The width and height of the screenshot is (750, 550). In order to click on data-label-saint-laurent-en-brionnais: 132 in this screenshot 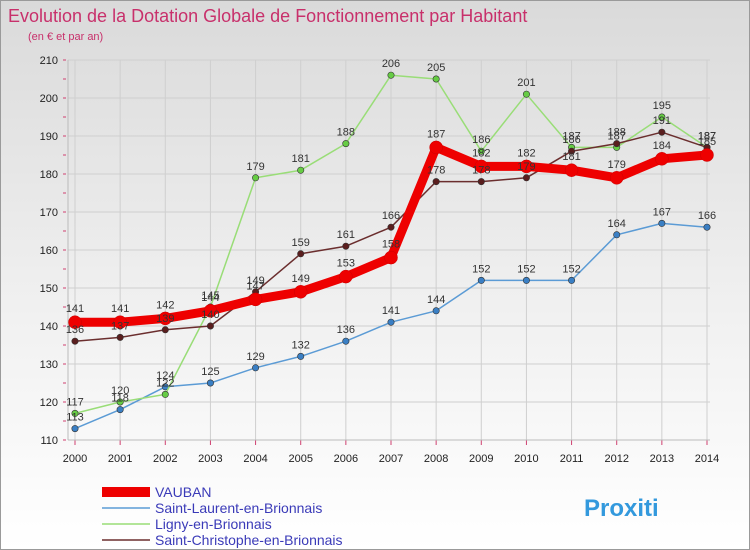, I will do `click(301, 345)`.